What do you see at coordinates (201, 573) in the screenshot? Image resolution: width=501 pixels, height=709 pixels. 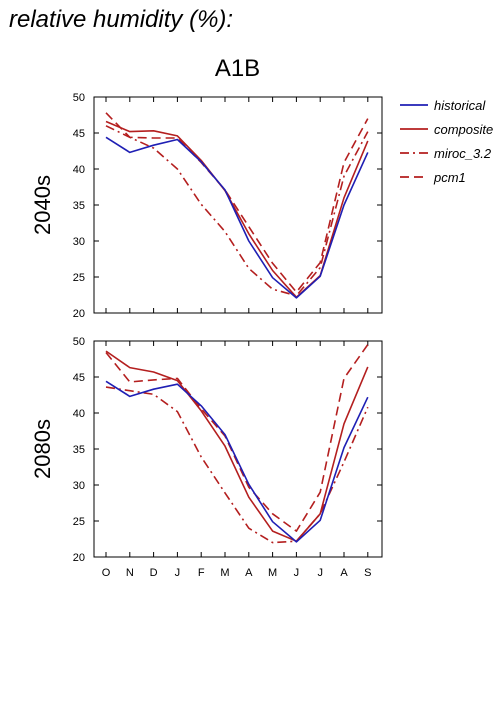 I see `x-tick-label: F` at bounding box center [201, 573].